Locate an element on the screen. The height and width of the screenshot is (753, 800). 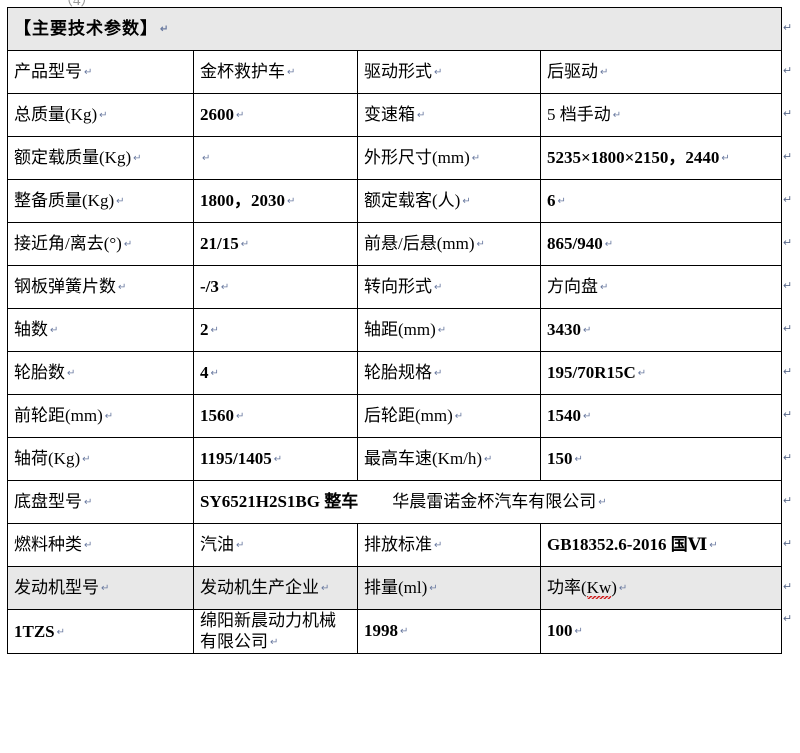
table-row: 轴荷(Kg) ↵ 1195/1405 ↵ 最高车速(Km/h) ↵ 150 ↵ is located at coordinates (395, 459).